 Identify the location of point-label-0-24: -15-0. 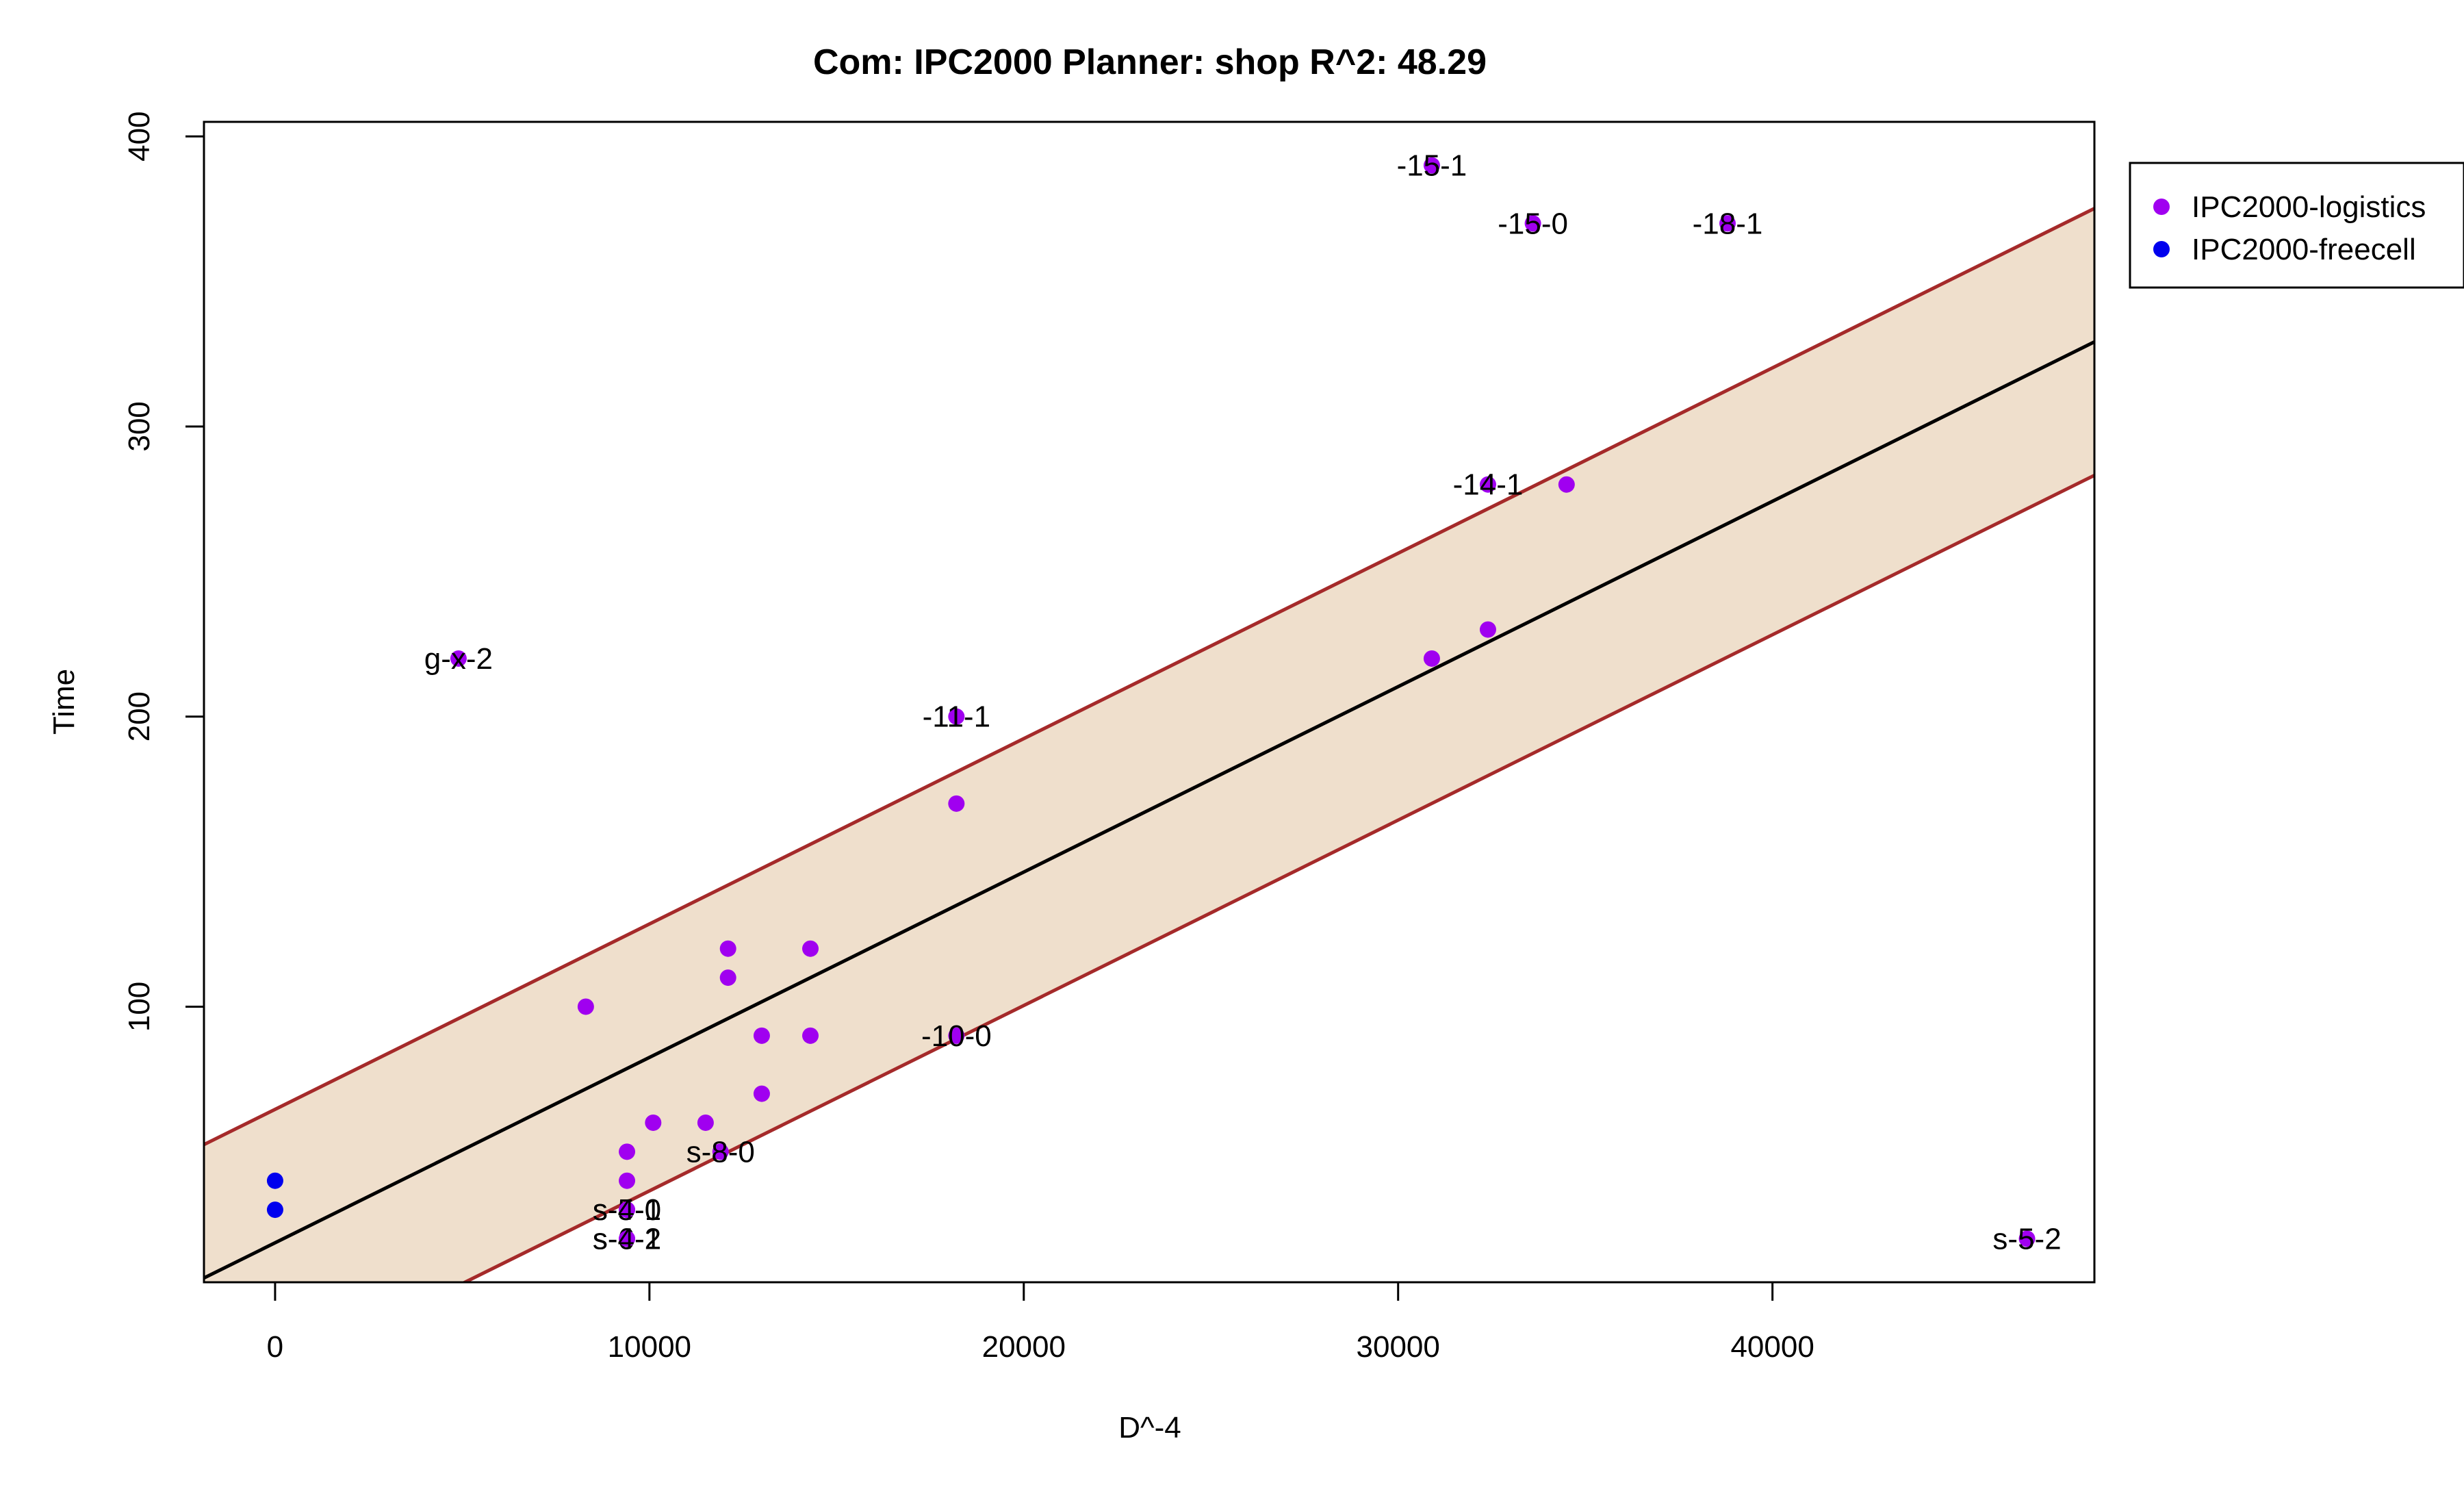
(1533, 223).